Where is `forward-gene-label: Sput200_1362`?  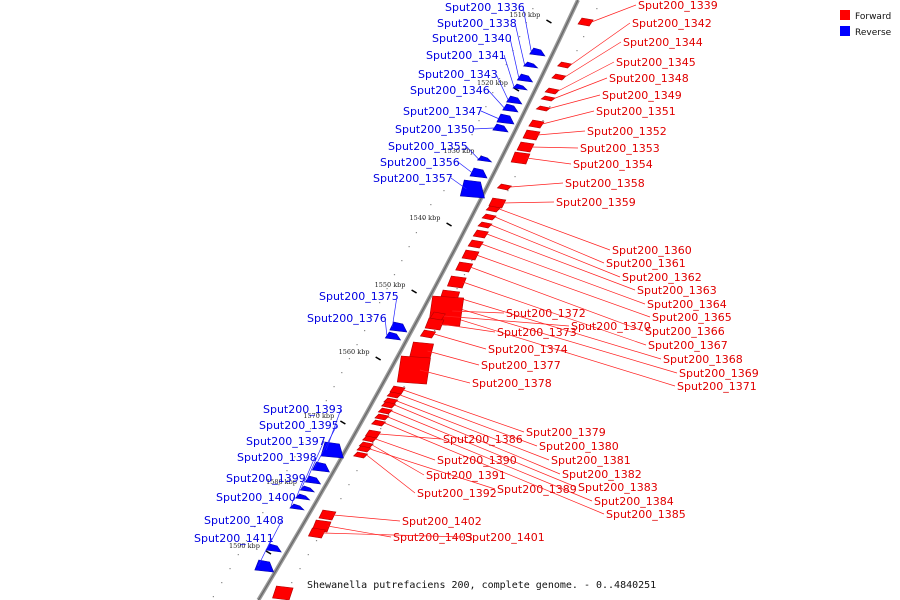
forward-gene-label: Sput200_1362 is located at coordinates (662, 277).